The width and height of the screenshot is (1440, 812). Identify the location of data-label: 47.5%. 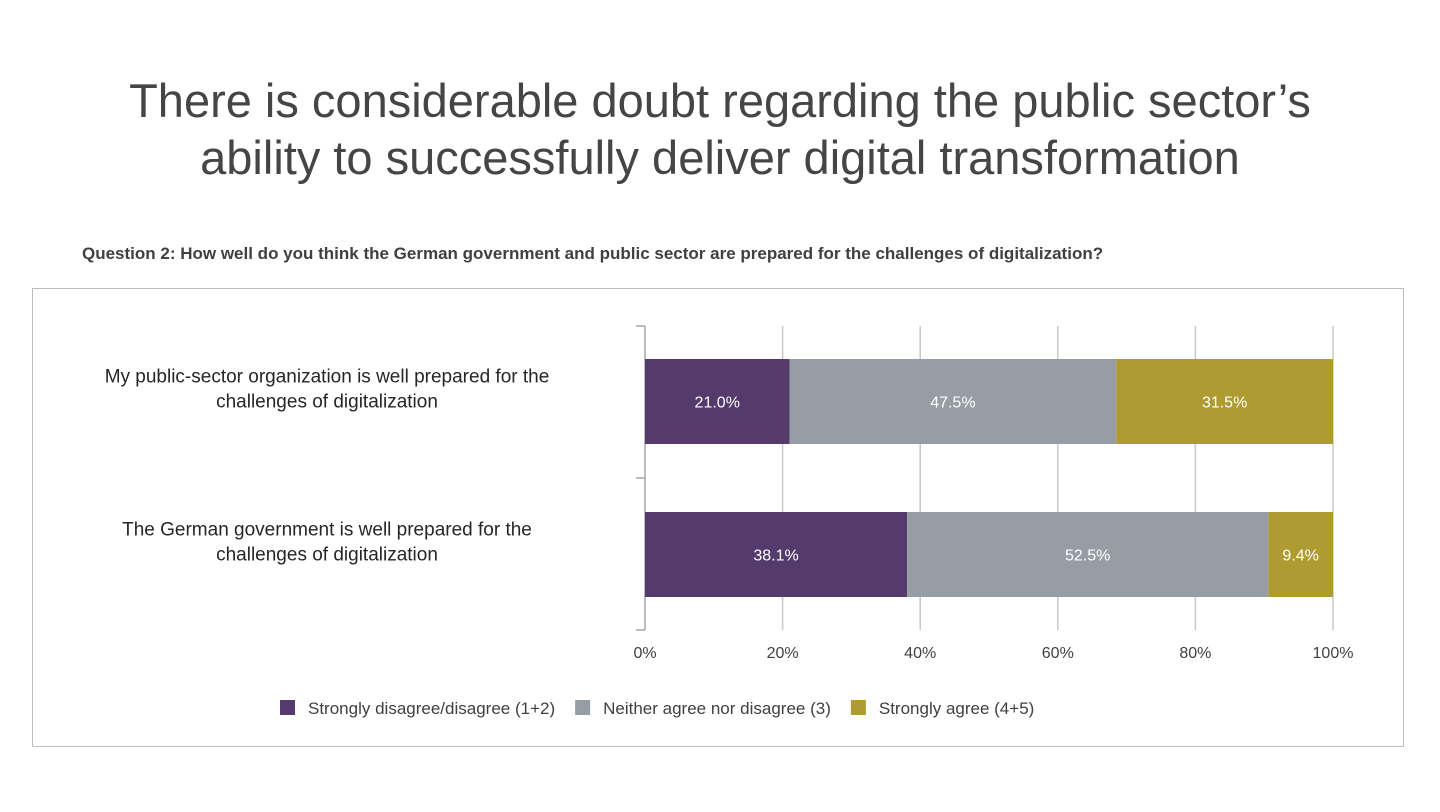
(952, 403).